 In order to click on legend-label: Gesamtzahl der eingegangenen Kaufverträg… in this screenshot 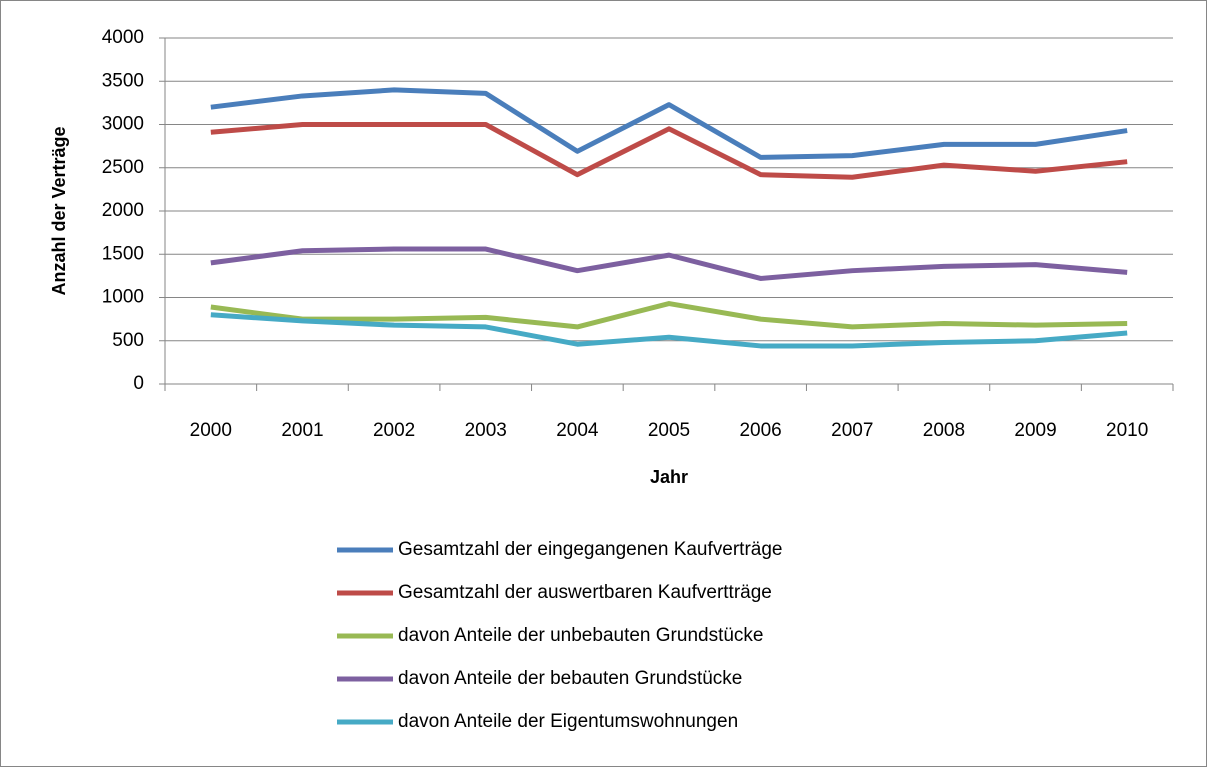, I will do `click(590, 549)`.